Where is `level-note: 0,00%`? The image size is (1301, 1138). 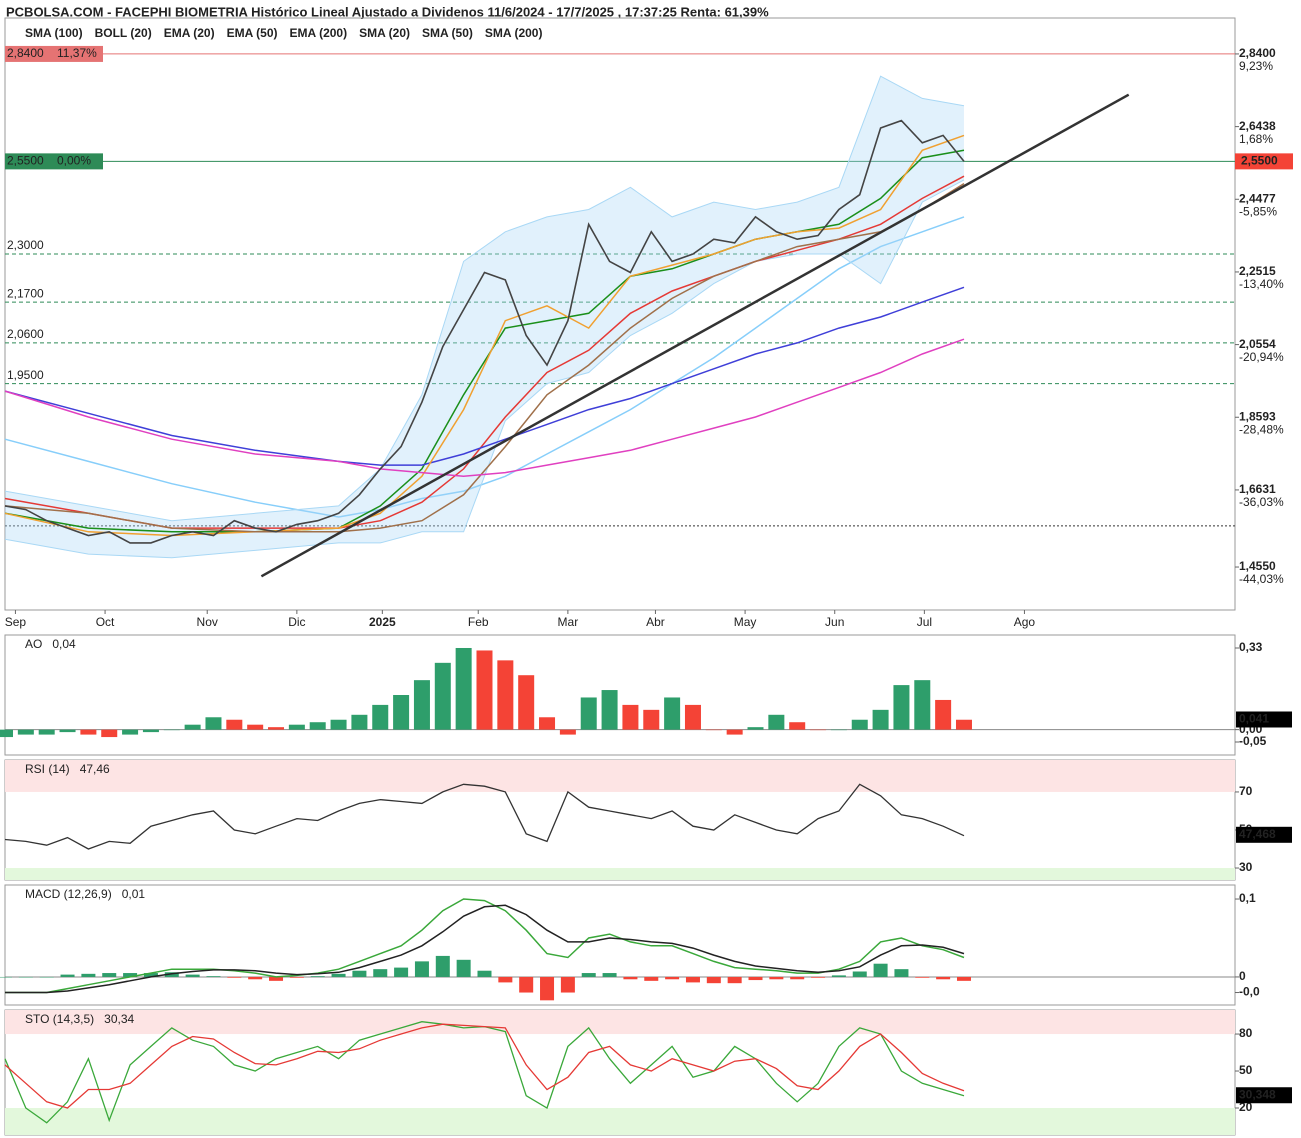
level-note: 0,00% is located at coordinates (74, 161).